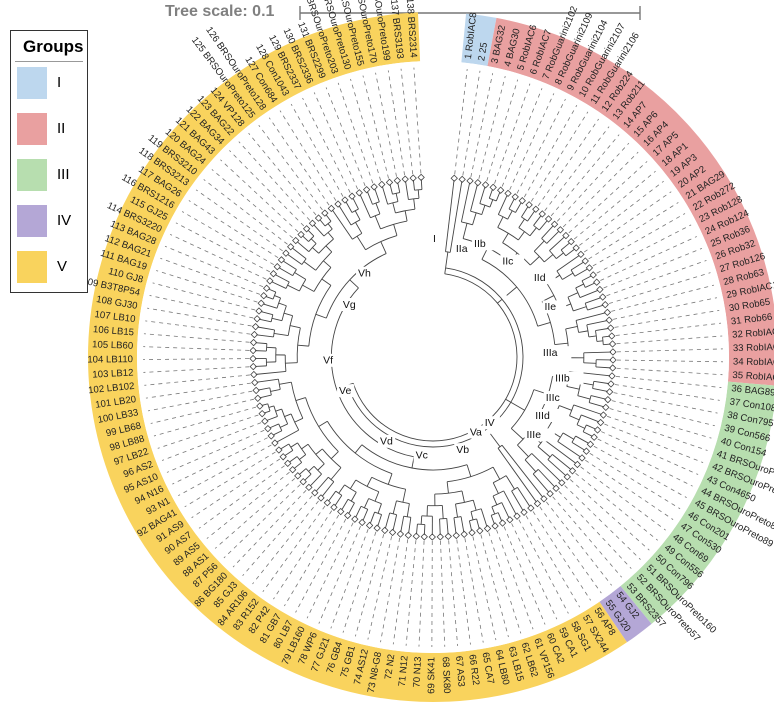 This screenshot has height=707, width=774. I want to click on clade-label: I, so click(434, 239).